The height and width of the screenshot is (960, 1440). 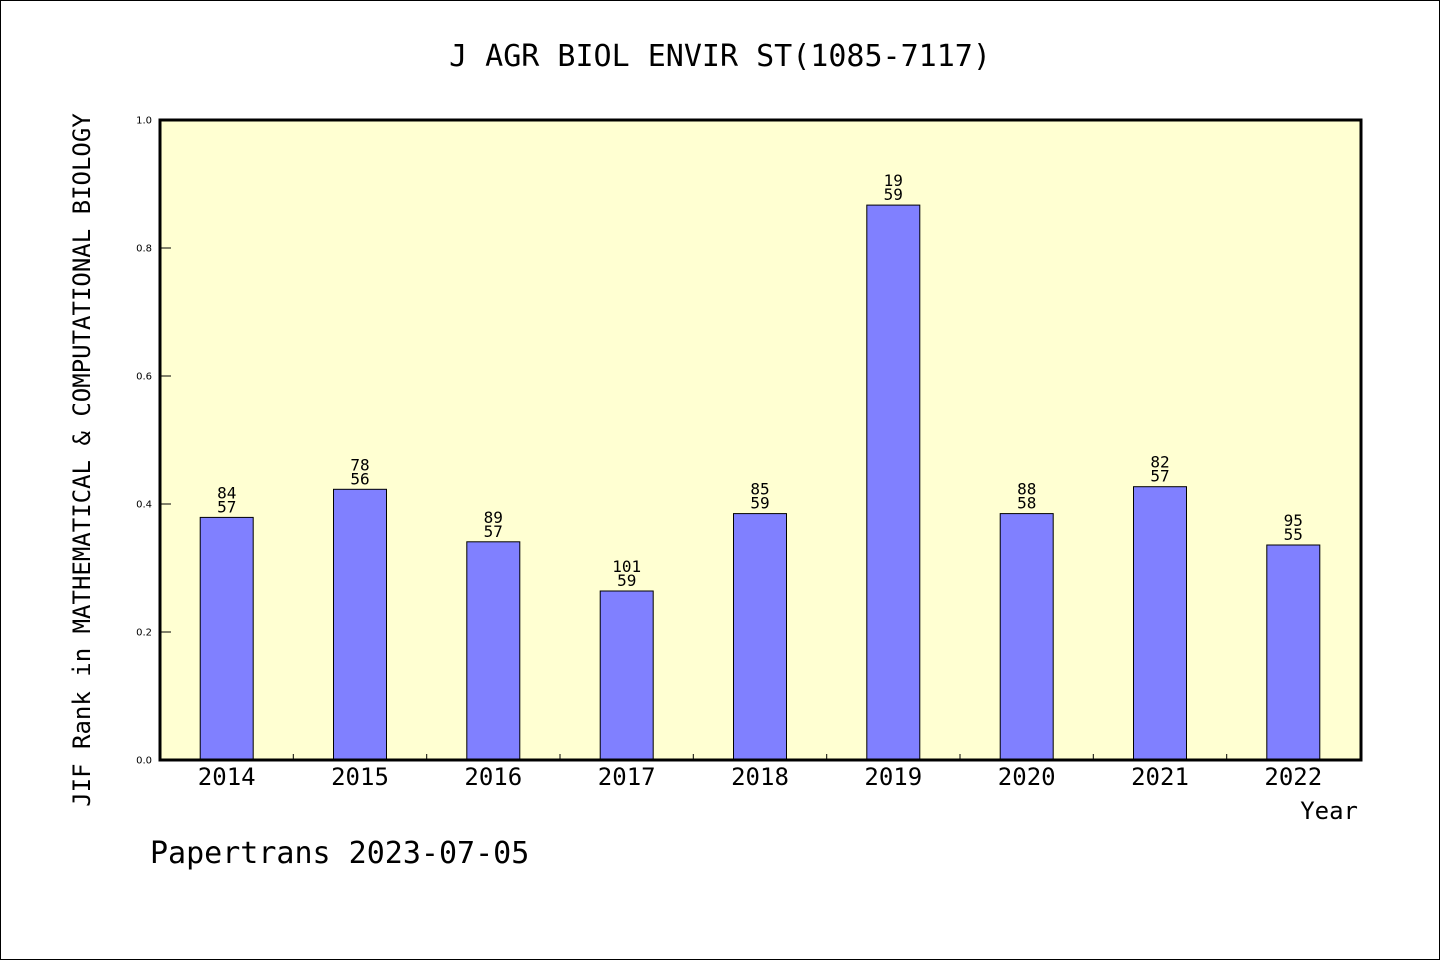 What do you see at coordinates (893, 482) in the screenshot?
I see `bar-2019` at bounding box center [893, 482].